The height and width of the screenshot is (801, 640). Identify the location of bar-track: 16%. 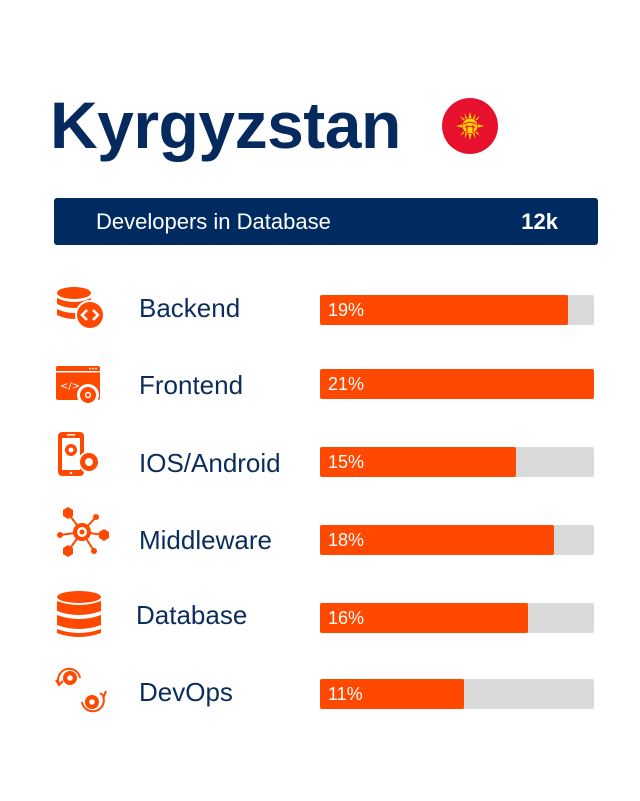
(457, 618).